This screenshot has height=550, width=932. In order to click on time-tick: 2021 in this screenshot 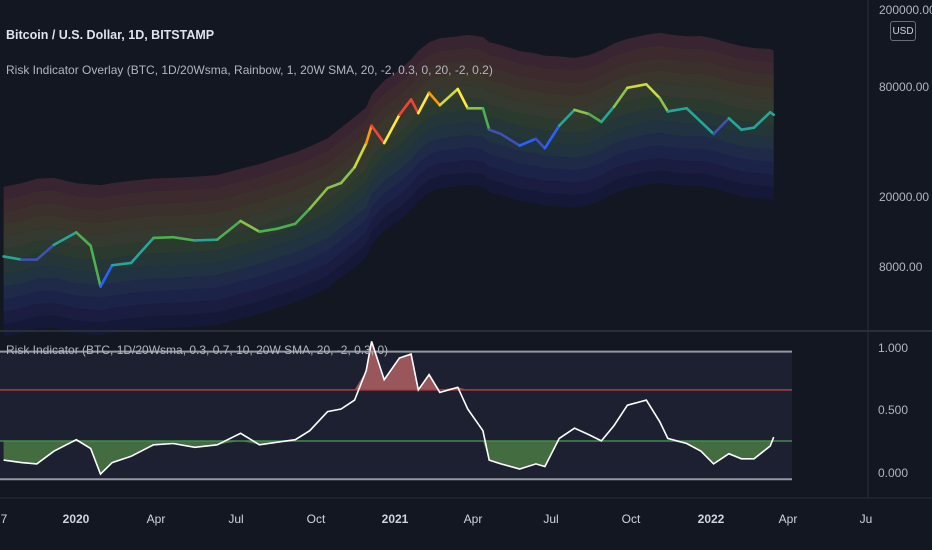, I will do `click(395, 519)`.